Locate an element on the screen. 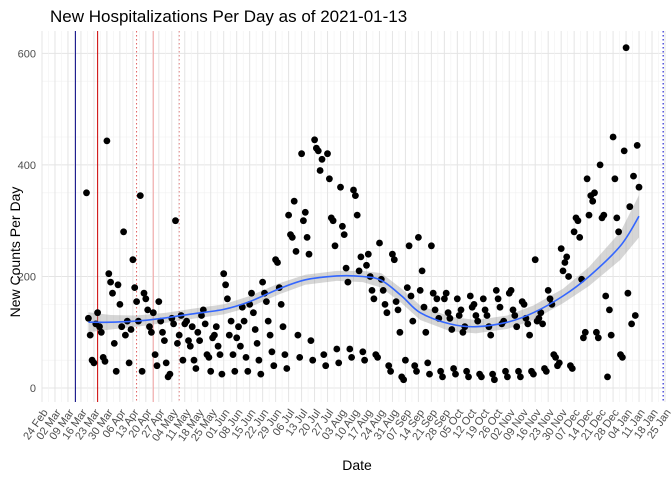 The image size is (672, 480). y-tick-label: 400 is located at coordinates (27, 166).